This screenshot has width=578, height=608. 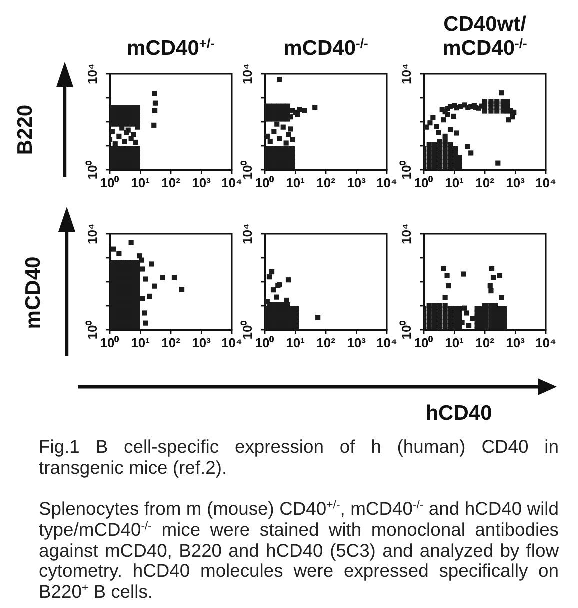 I want to click on chart-title: mCD40$^{-/-}$, so click(x=326, y=48).